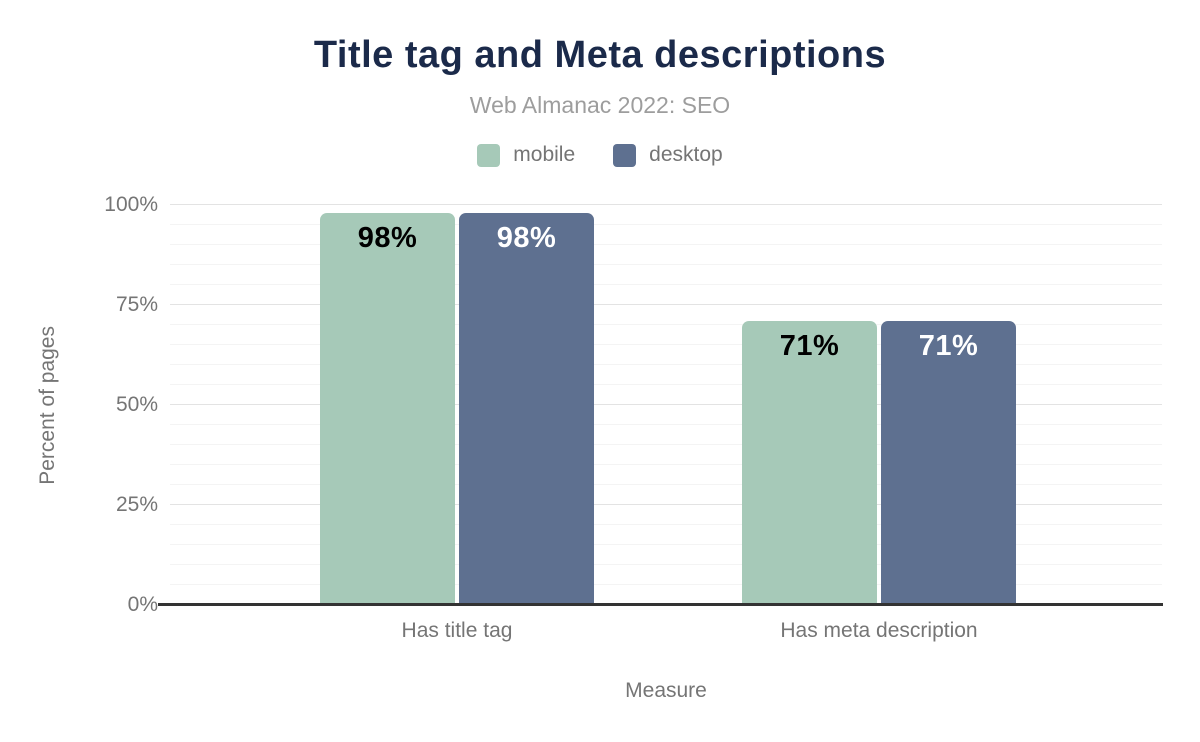  Describe the element at coordinates (809, 463) in the screenshot. I see `bar-mobile-1: 71%` at that location.